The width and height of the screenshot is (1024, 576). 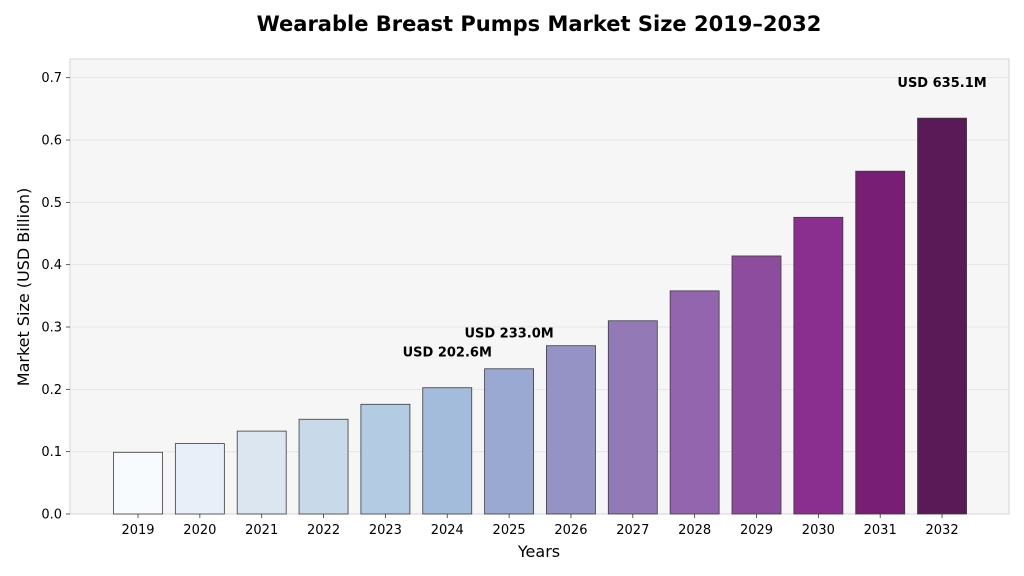 I want to click on y-tick-label: 0.4, so click(x=51, y=265).